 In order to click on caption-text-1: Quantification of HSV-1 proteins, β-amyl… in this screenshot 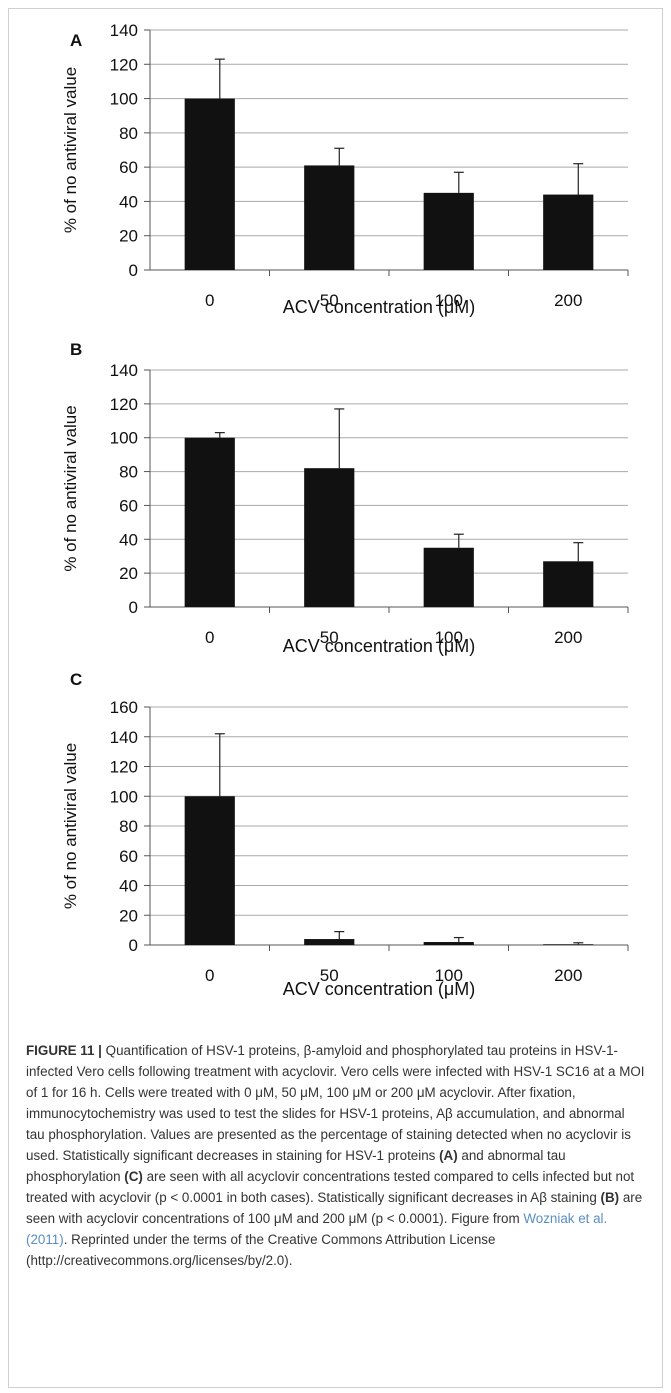, I will do `click(335, 1103)`.